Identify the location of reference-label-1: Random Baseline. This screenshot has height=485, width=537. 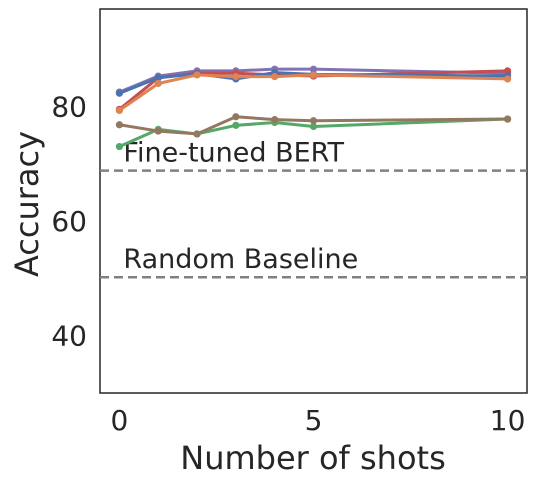
(240, 259).